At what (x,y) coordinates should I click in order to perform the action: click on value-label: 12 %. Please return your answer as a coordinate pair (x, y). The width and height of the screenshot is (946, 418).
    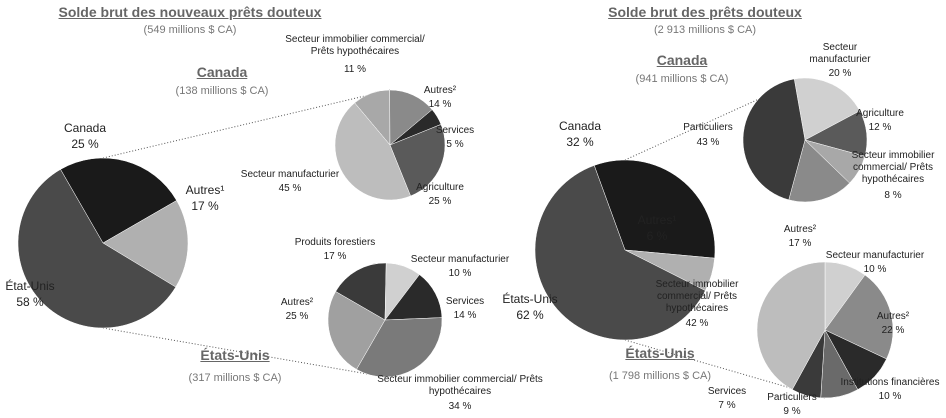
    Looking at the image, I should click on (880, 127).